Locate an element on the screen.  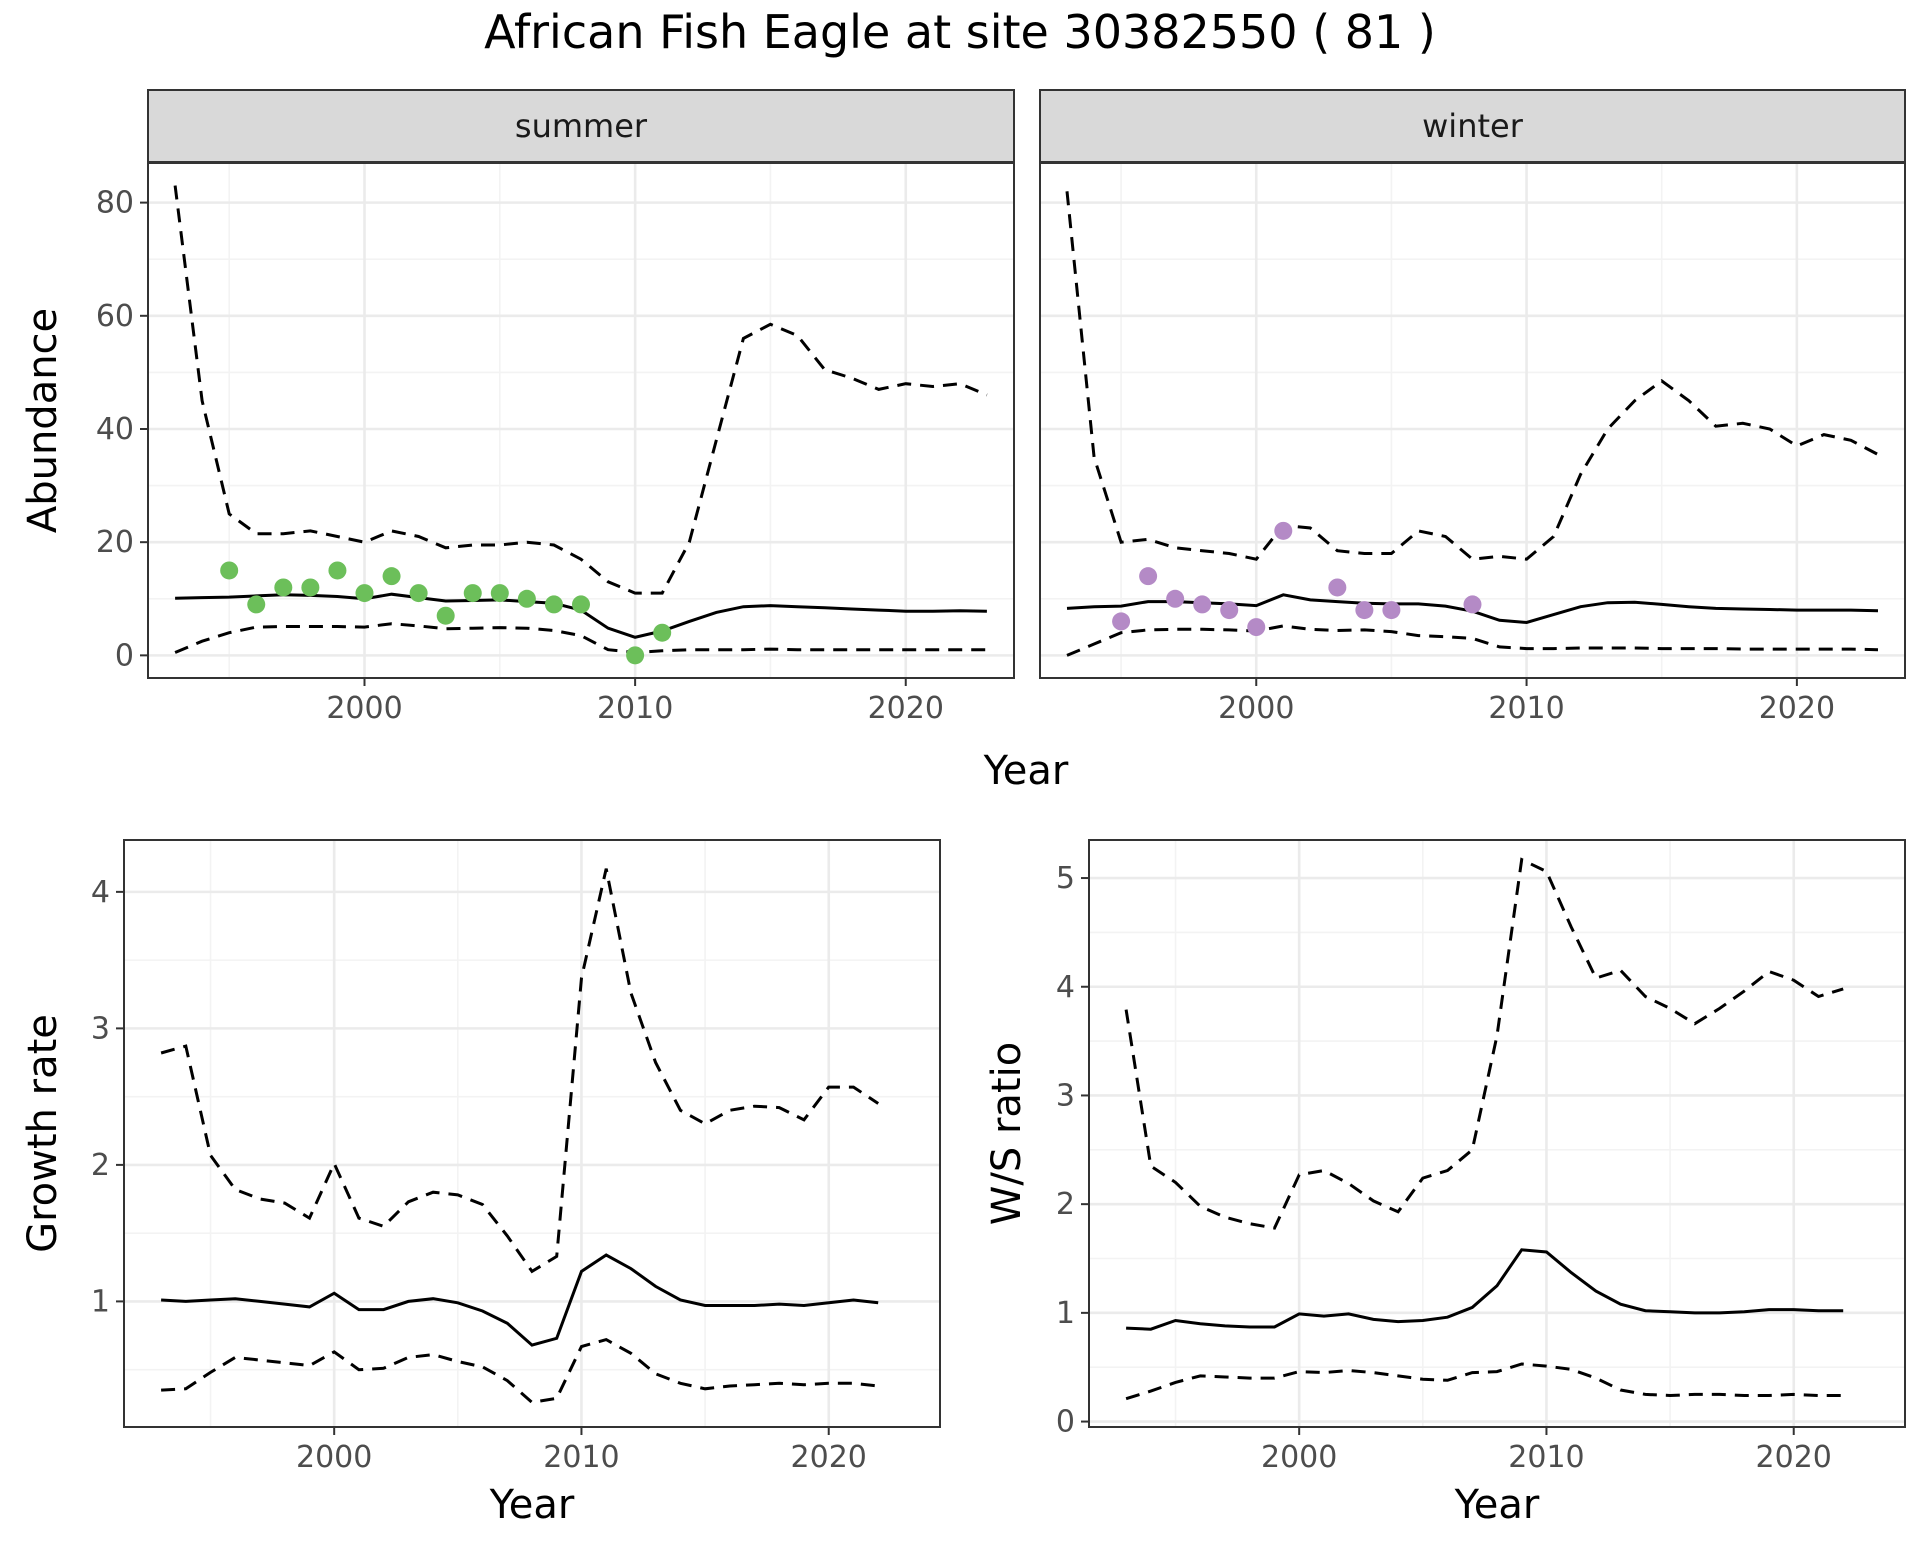
x-axis-title-top-row: Year is located at coordinates (1026, 771).